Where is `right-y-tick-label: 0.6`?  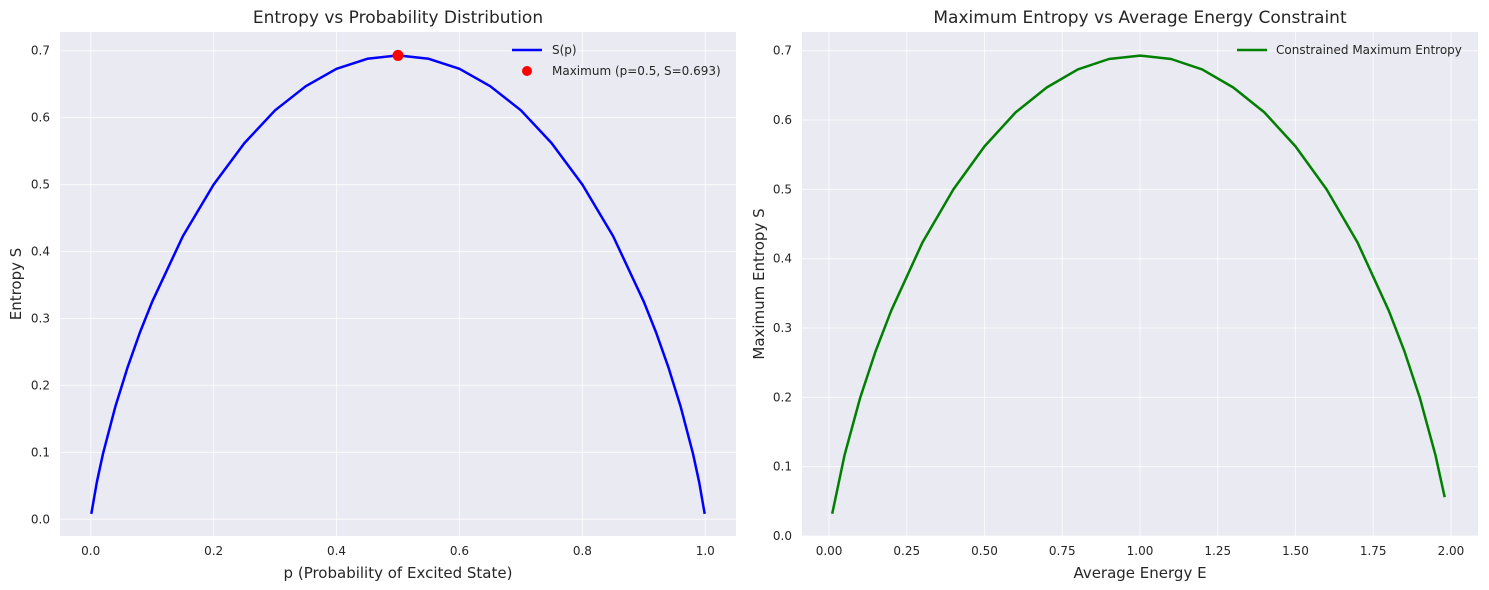
right-y-tick-label: 0.6 is located at coordinates (782, 120).